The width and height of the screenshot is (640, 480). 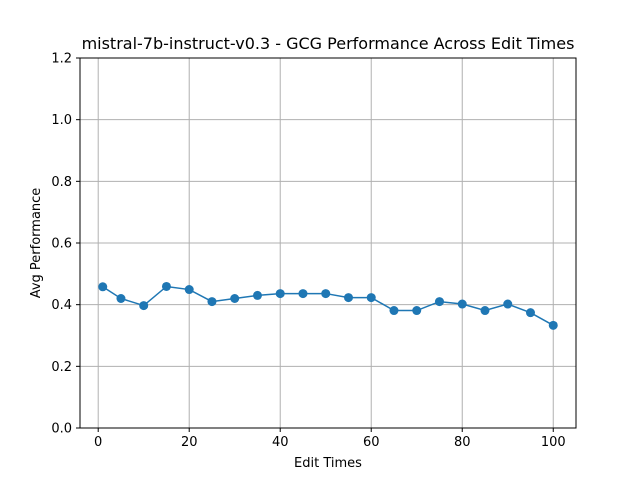 I want to click on data-series, so click(x=328, y=305).